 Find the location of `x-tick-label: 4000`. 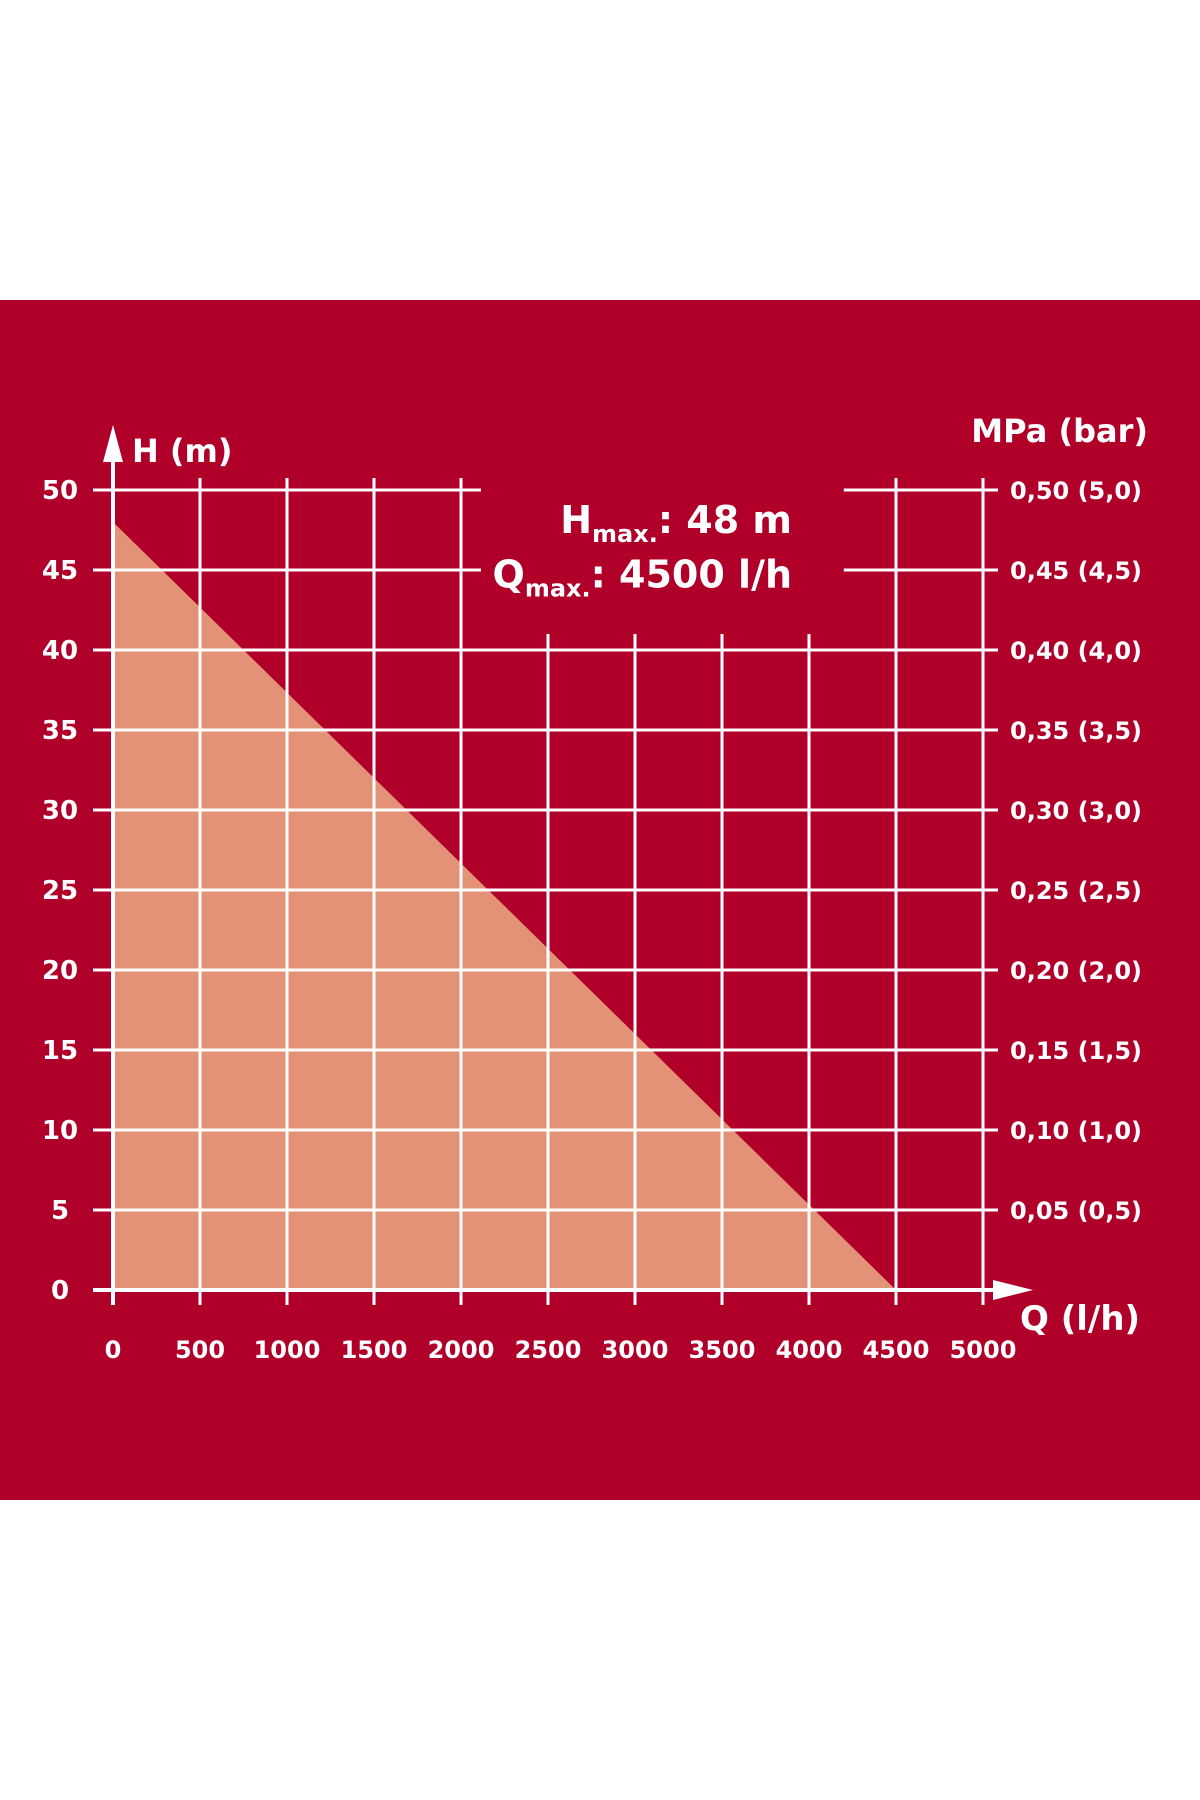

x-tick-label: 4000 is located at coordinates (809, 1350).